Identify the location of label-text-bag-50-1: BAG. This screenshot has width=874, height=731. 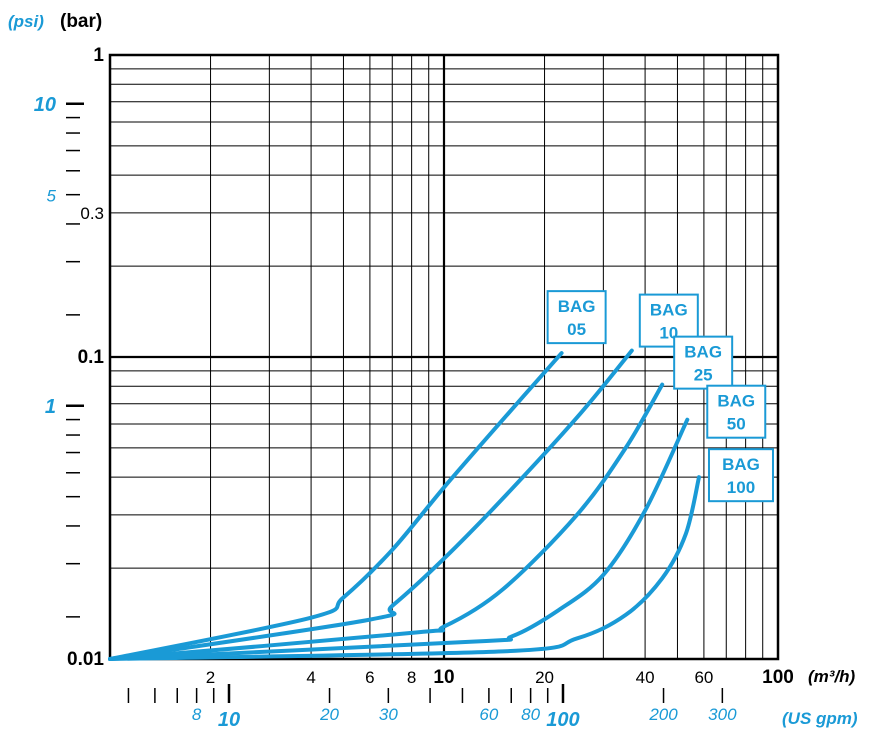
(736, 401).